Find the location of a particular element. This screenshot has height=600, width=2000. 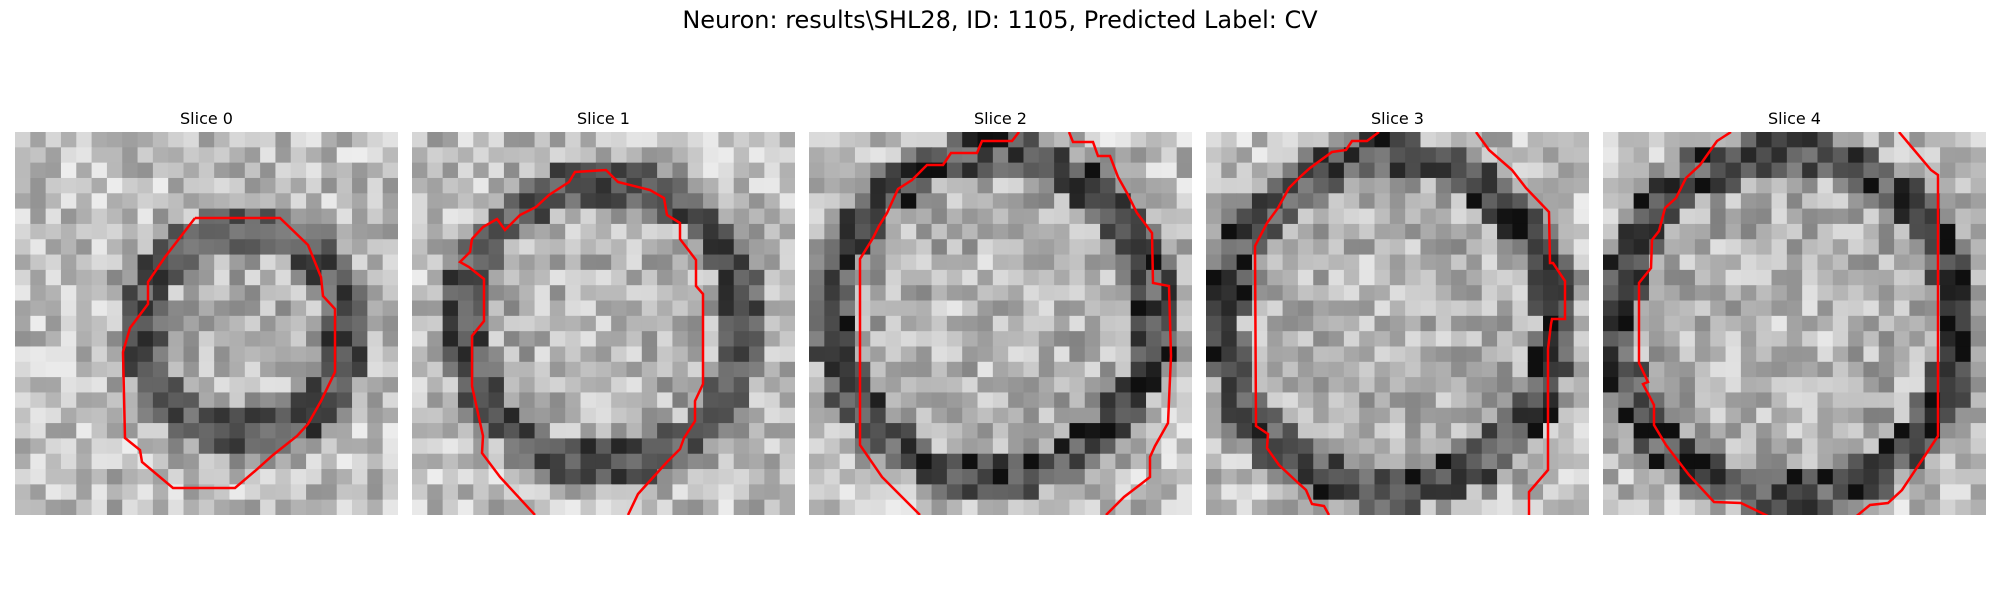

slice-panel-4: Slice 4 is located at coordinates (1794, 311).